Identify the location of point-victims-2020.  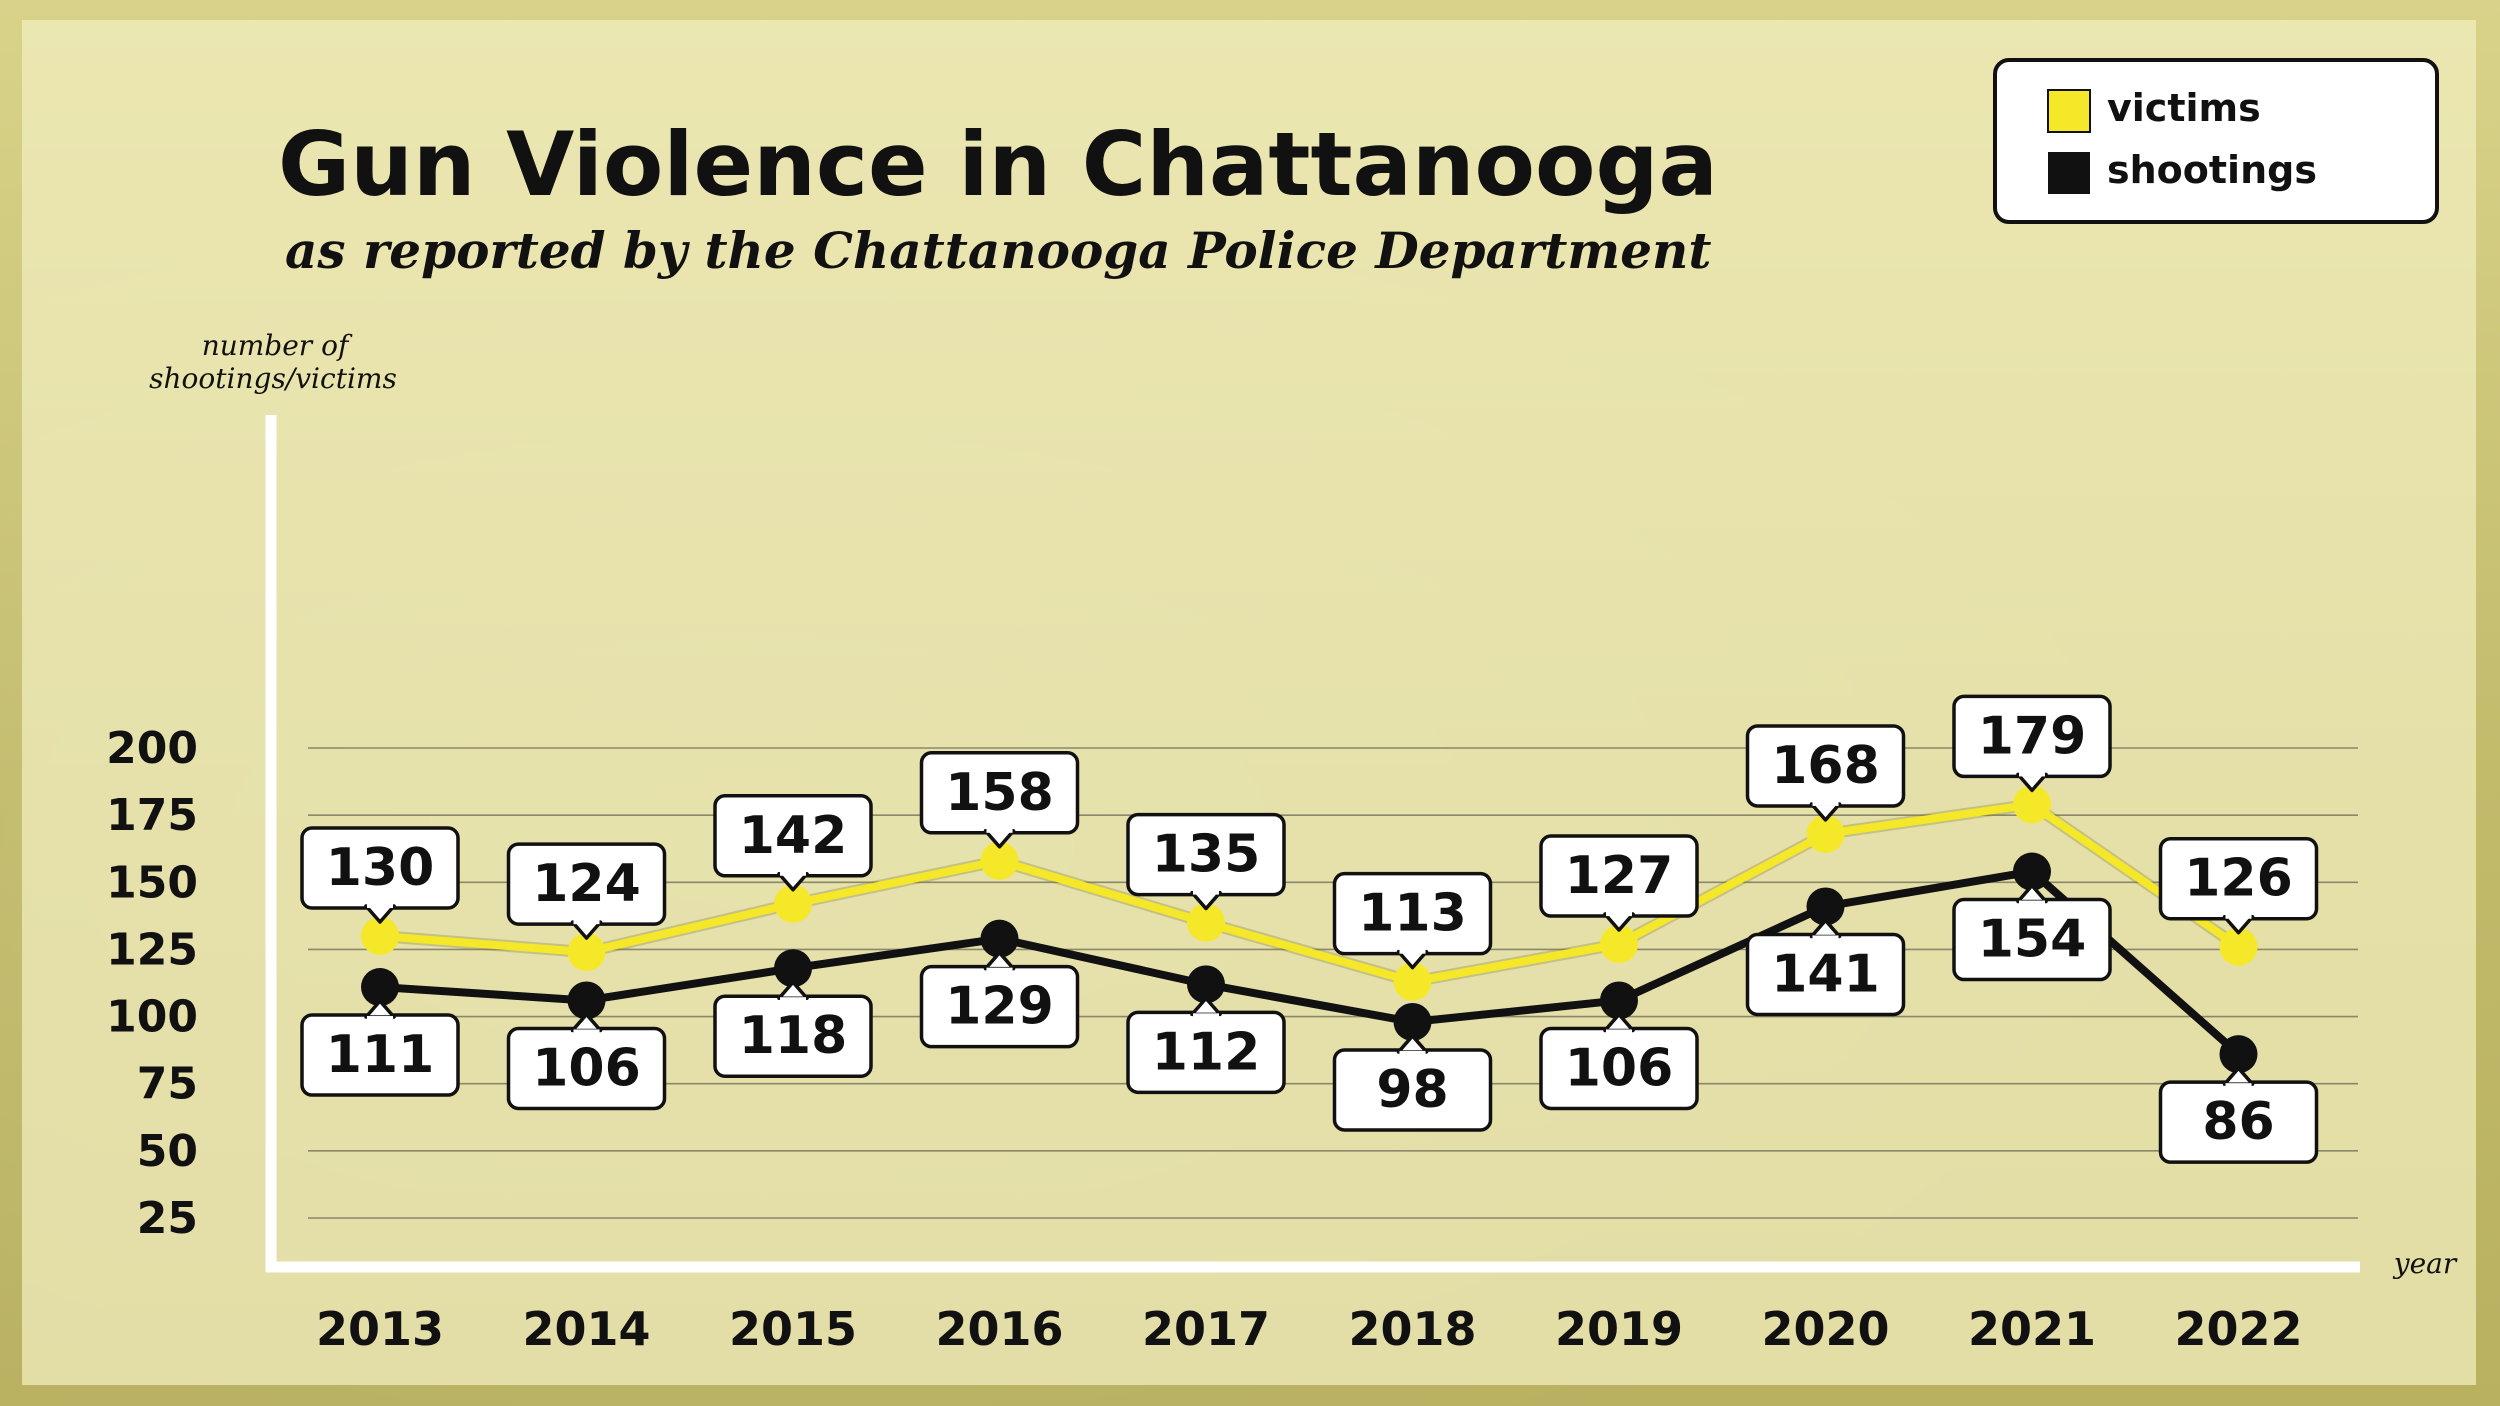
(1825, 833).